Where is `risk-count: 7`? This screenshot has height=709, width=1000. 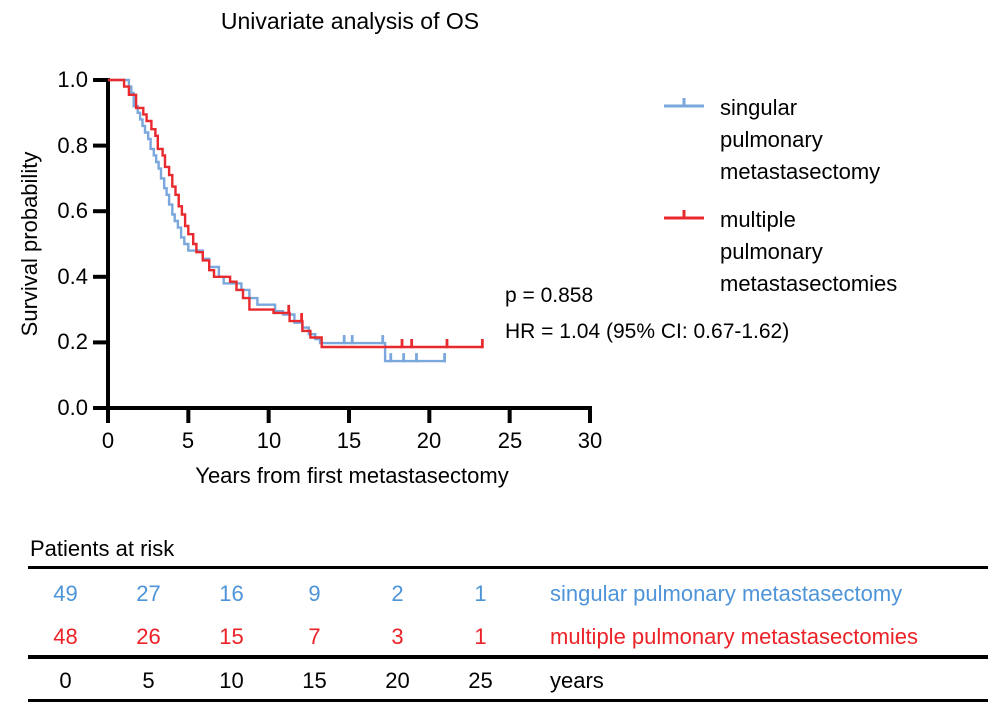 risk-count: 7 is located at coordinates (314, 636).